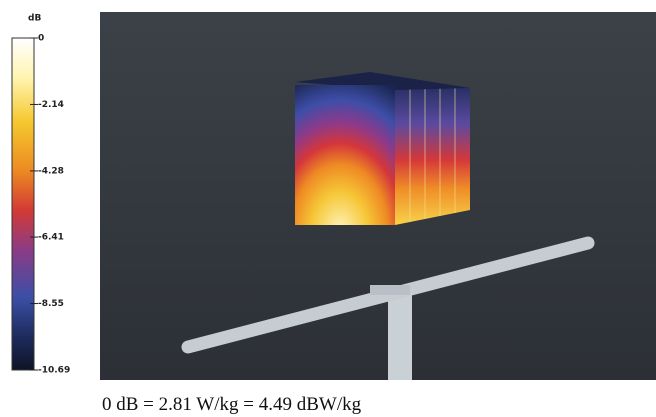 This screenshot has width=656, height=417. Describe the element at coordinates (51, 171) in the screenshot. I see `colorbar-tick-label: -4.28` at that location.